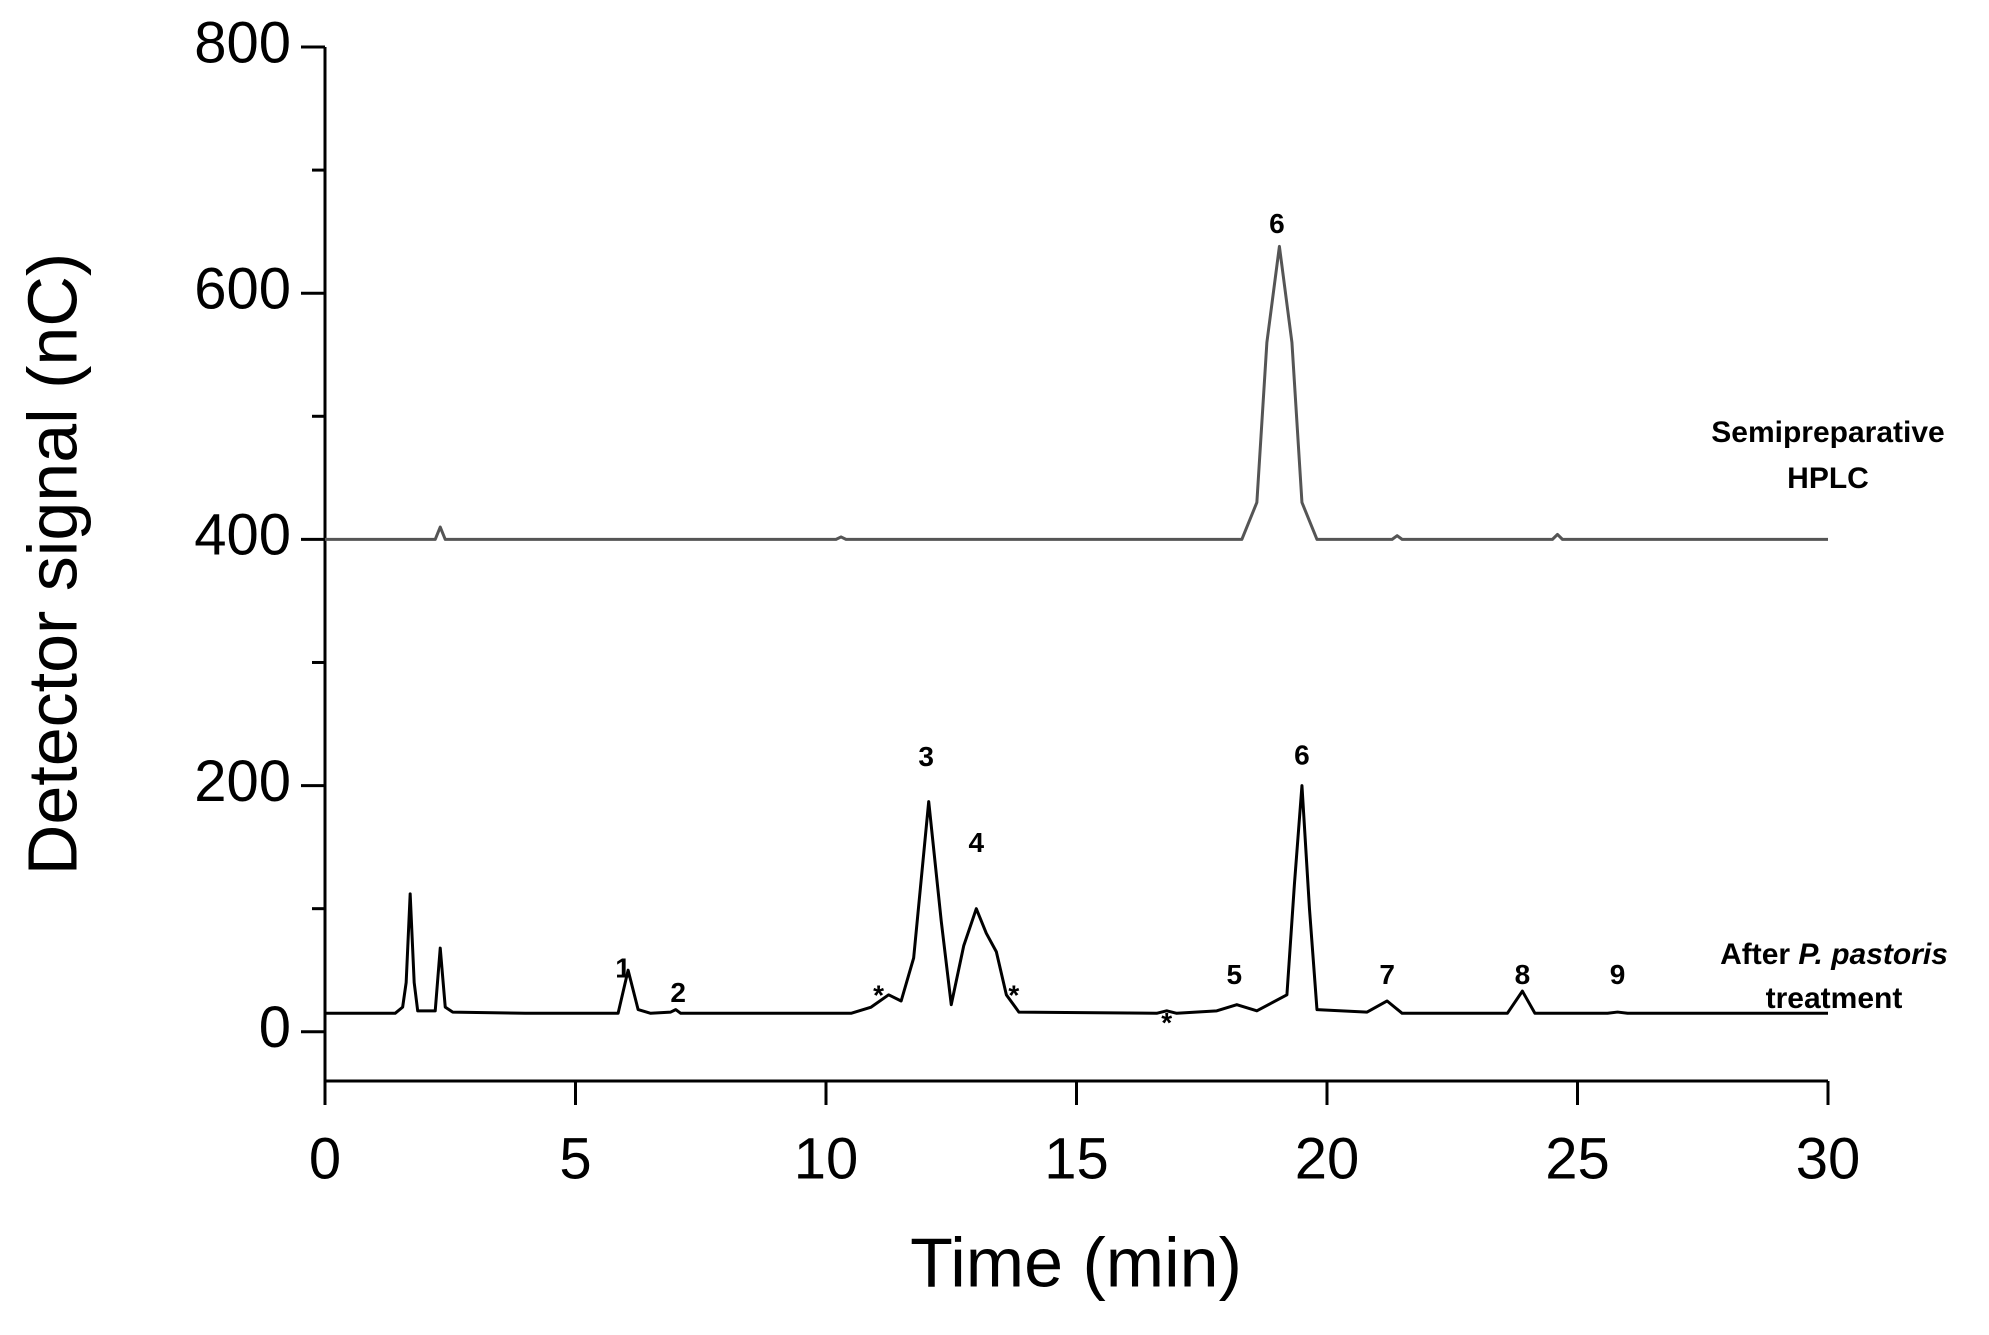 This screenshot has width=1989, height=1335. I want to click on y-tick-label: 400, so click(242, 535).